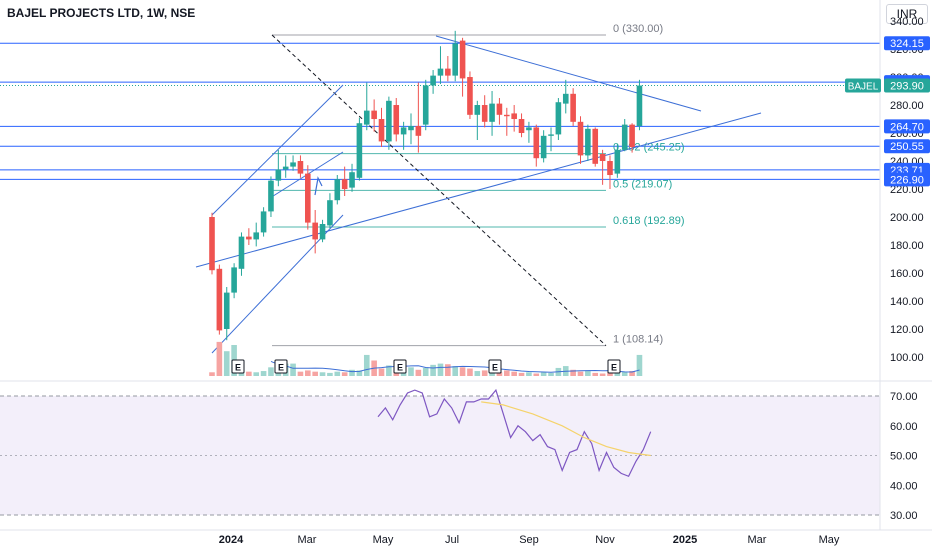 The height and width of the screenshot is (550, 932). What do you see at coordinates (426, 358) in the screenshot?
I see `volume-bars` at bounding box center [426, 358].